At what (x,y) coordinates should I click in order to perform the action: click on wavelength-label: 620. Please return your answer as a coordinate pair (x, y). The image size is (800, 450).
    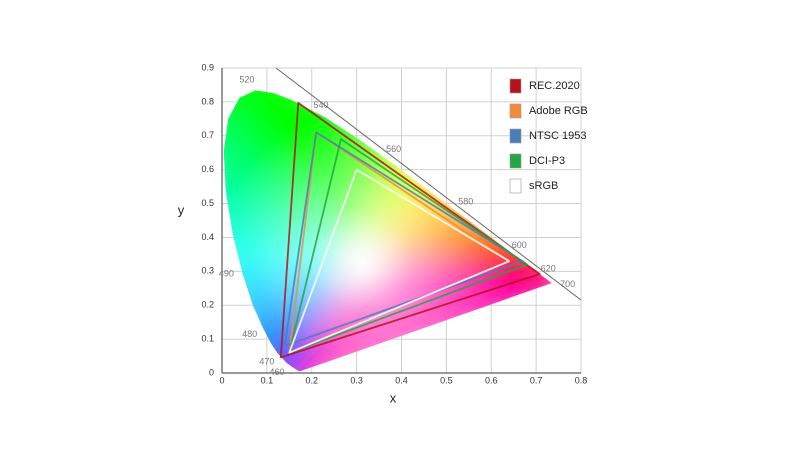
    Looking at the image, I should click on (548, 268).